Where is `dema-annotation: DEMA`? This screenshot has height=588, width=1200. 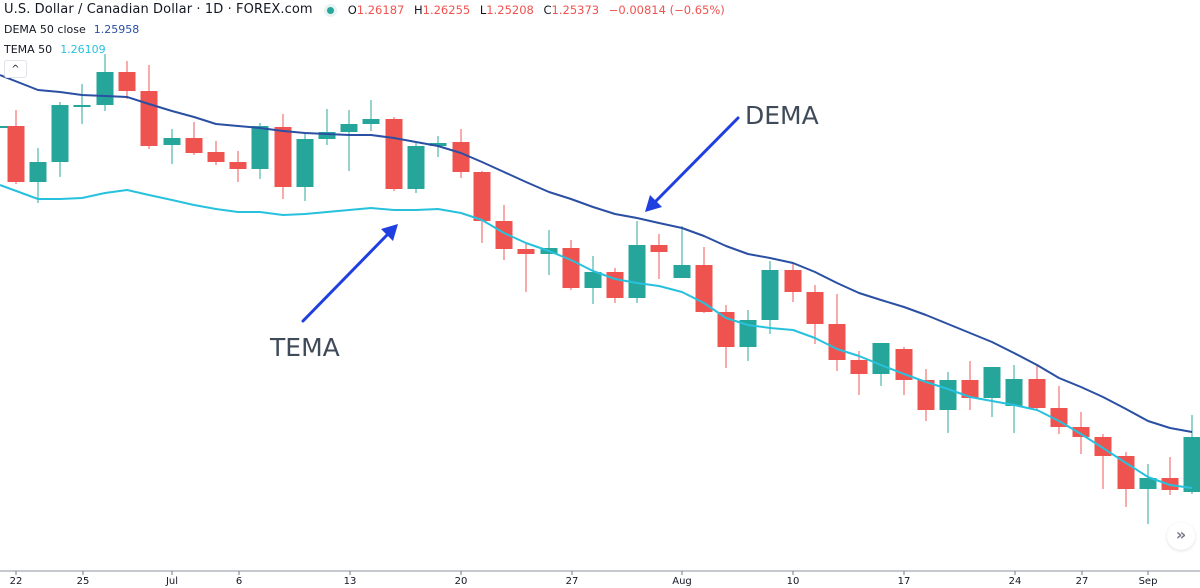 dema-annotation: DEMA is located at coordinates (782, 115).